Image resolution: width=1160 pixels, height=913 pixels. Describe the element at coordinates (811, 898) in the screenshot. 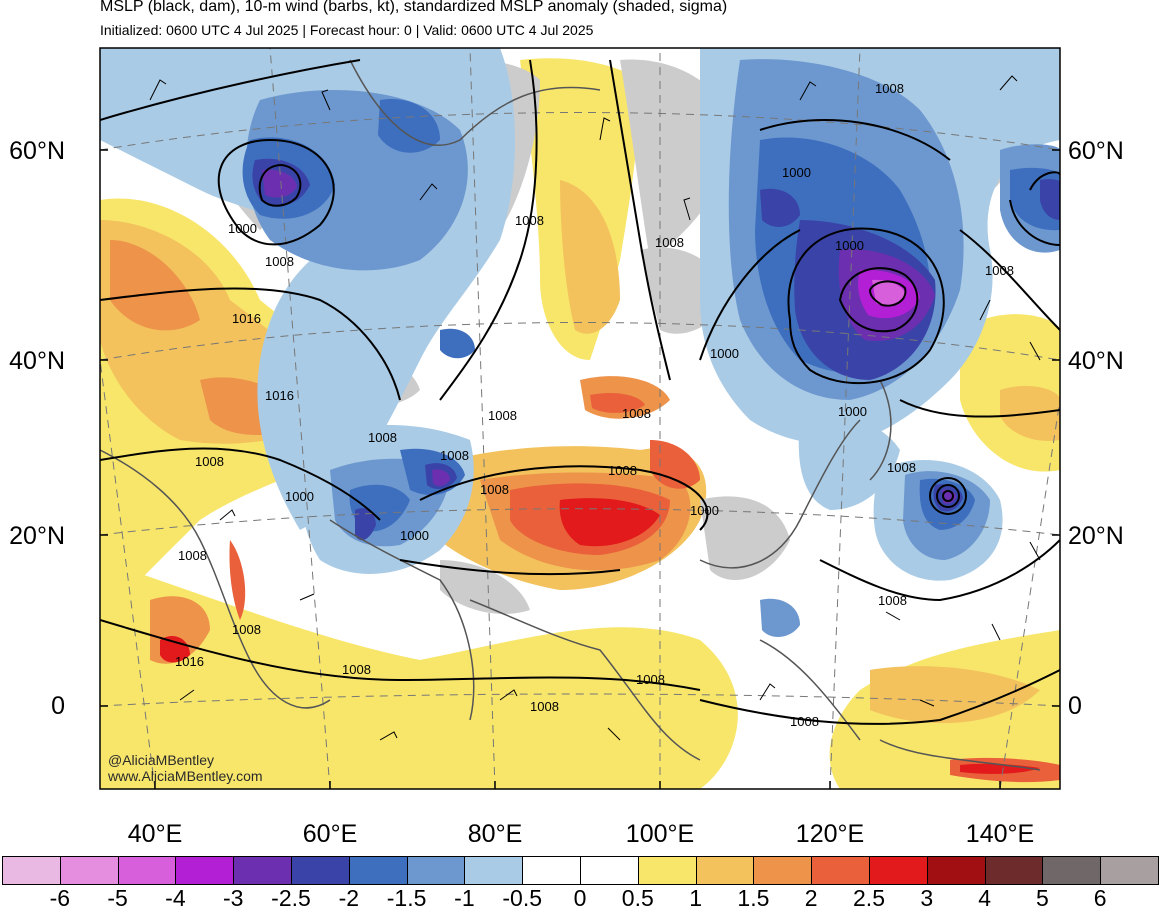

I see `colorbar-label: 2` at that location.